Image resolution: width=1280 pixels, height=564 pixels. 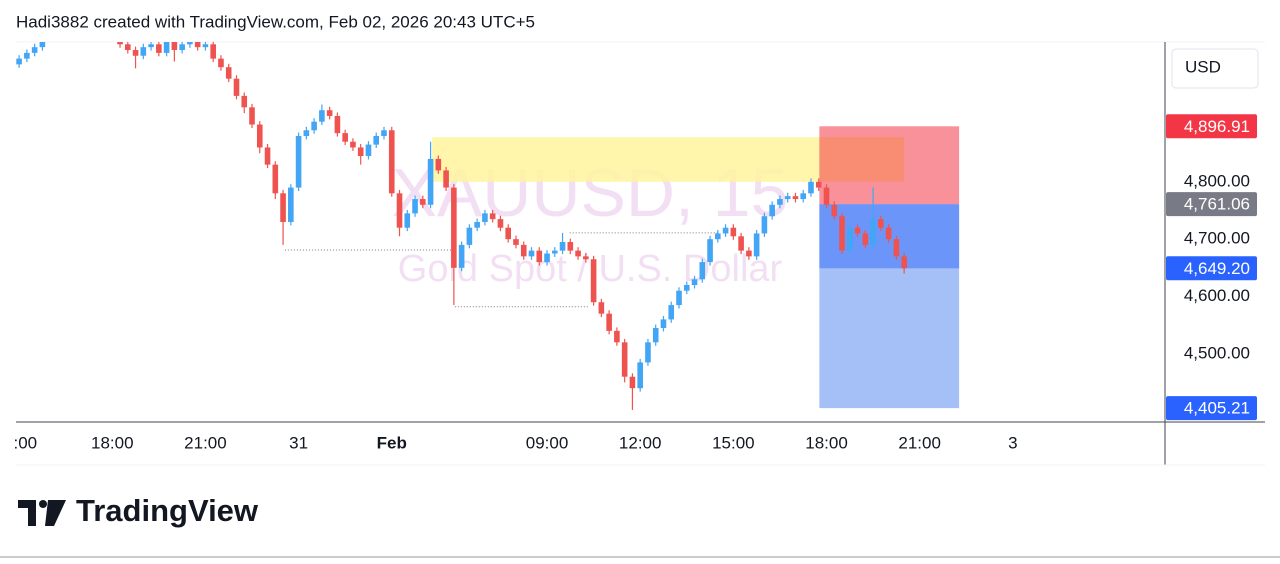 What do you see at coordinates (1217, 352) in the screenshot?
I see `y-tick-label: 4,500.00` at bounding box center [1217, 352].